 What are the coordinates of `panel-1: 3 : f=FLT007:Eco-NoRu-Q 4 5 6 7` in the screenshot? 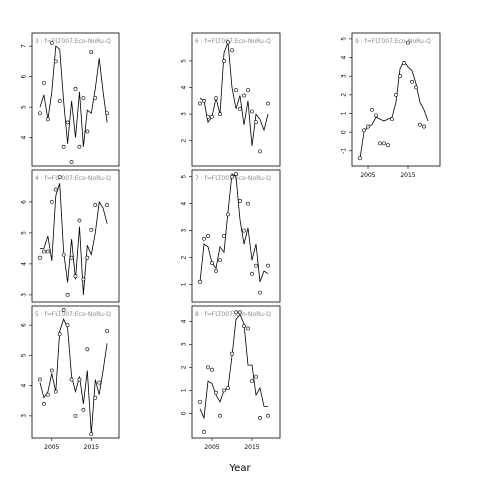 It's located at (70, 99).